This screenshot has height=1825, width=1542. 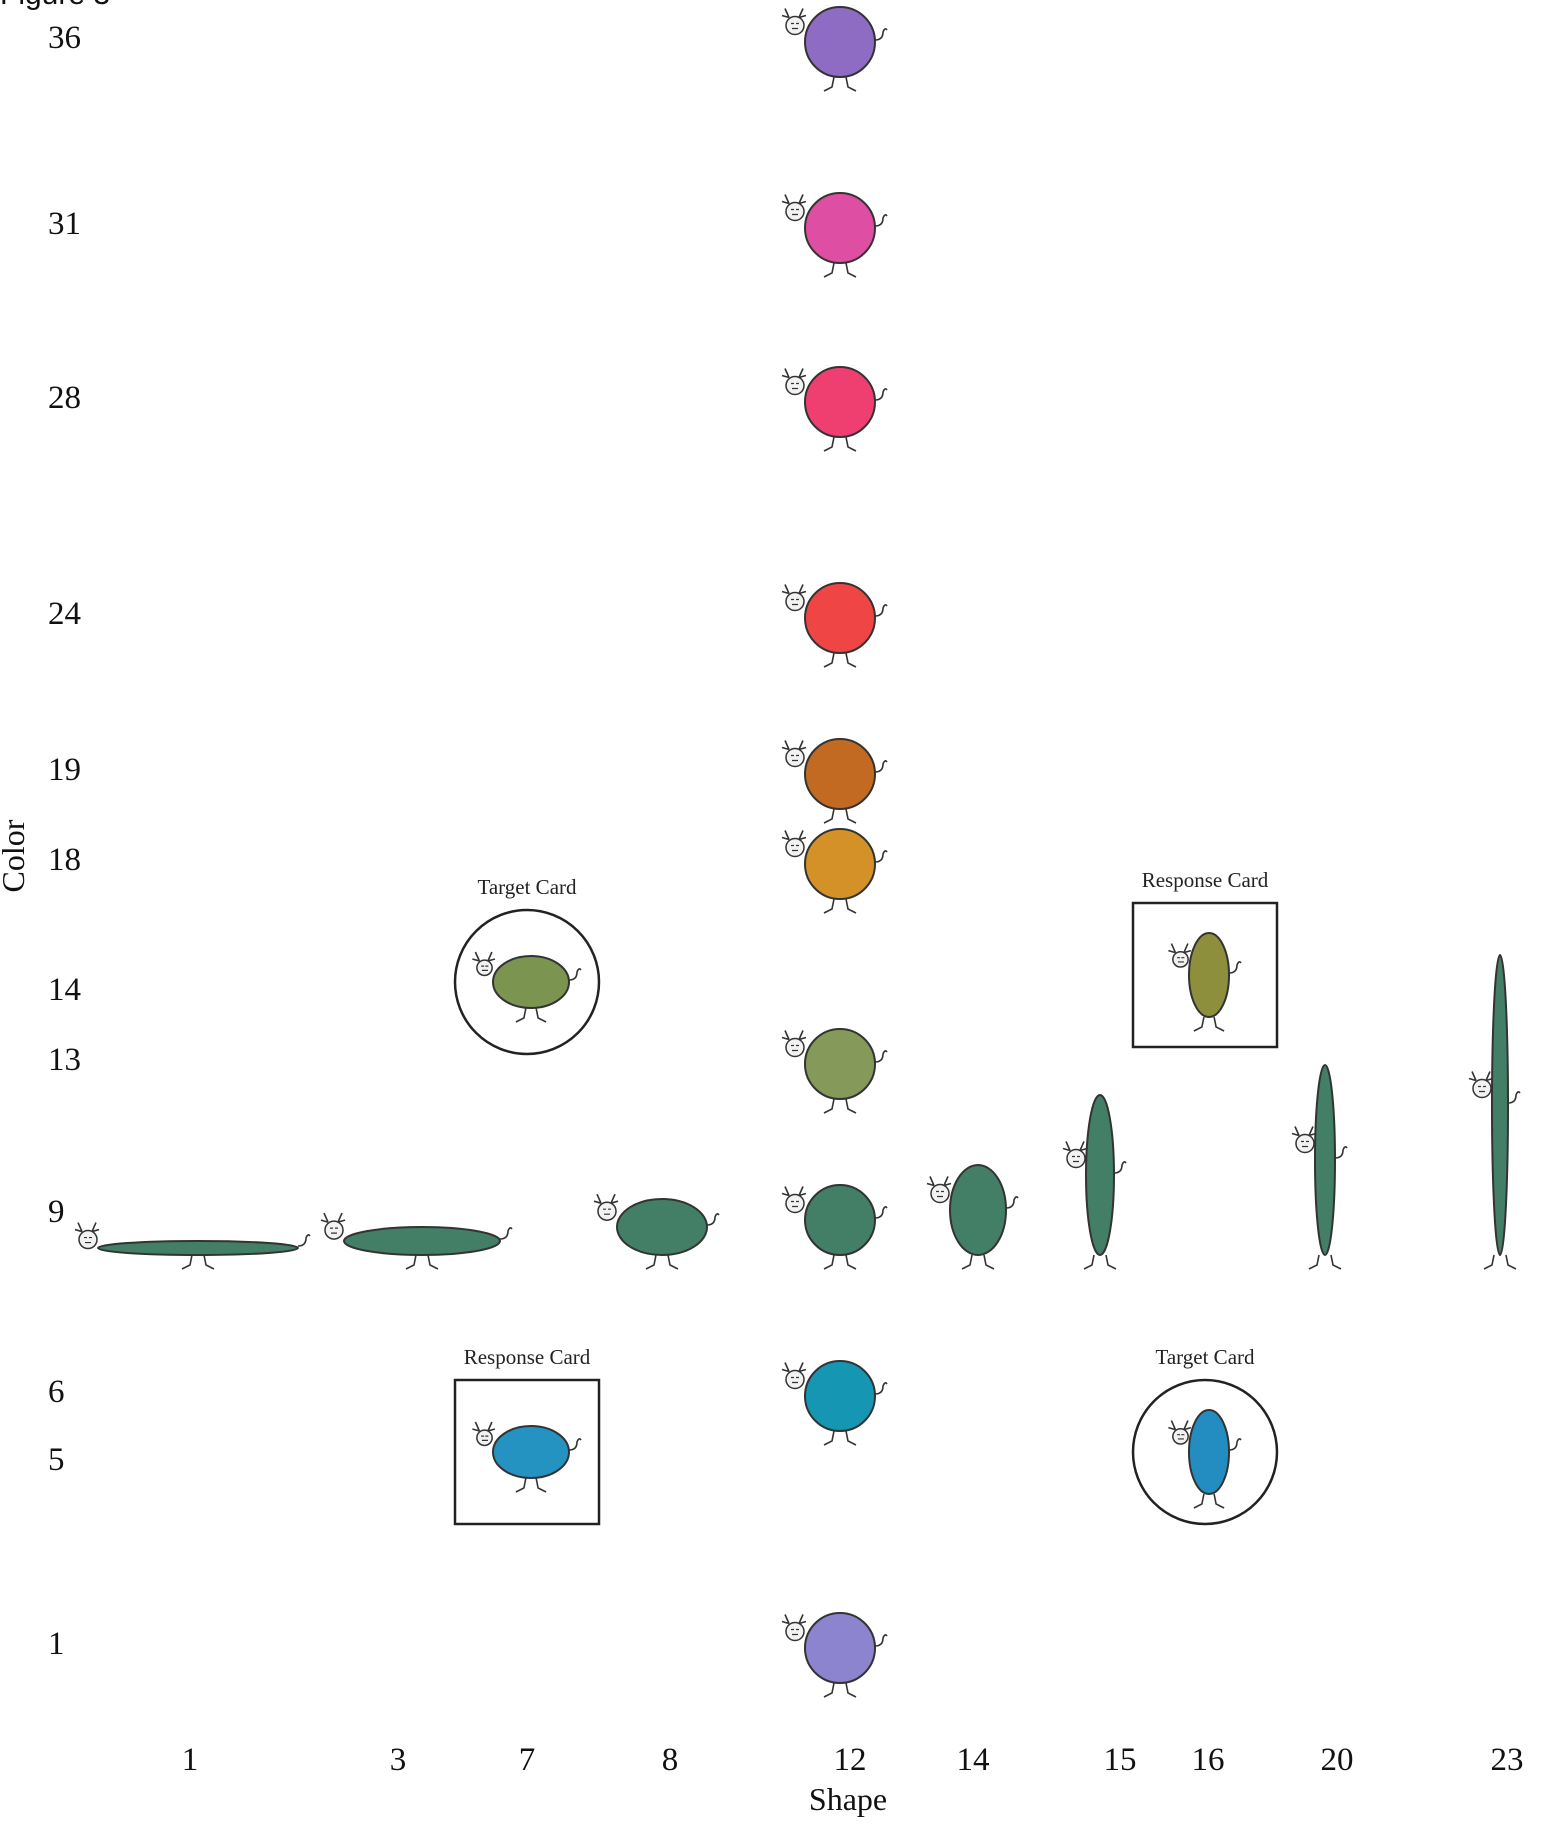 What do you see at coordinates (64, 860) in the screenshot?
I see `y-tick-label: 18` at bounding box center [64, 860].